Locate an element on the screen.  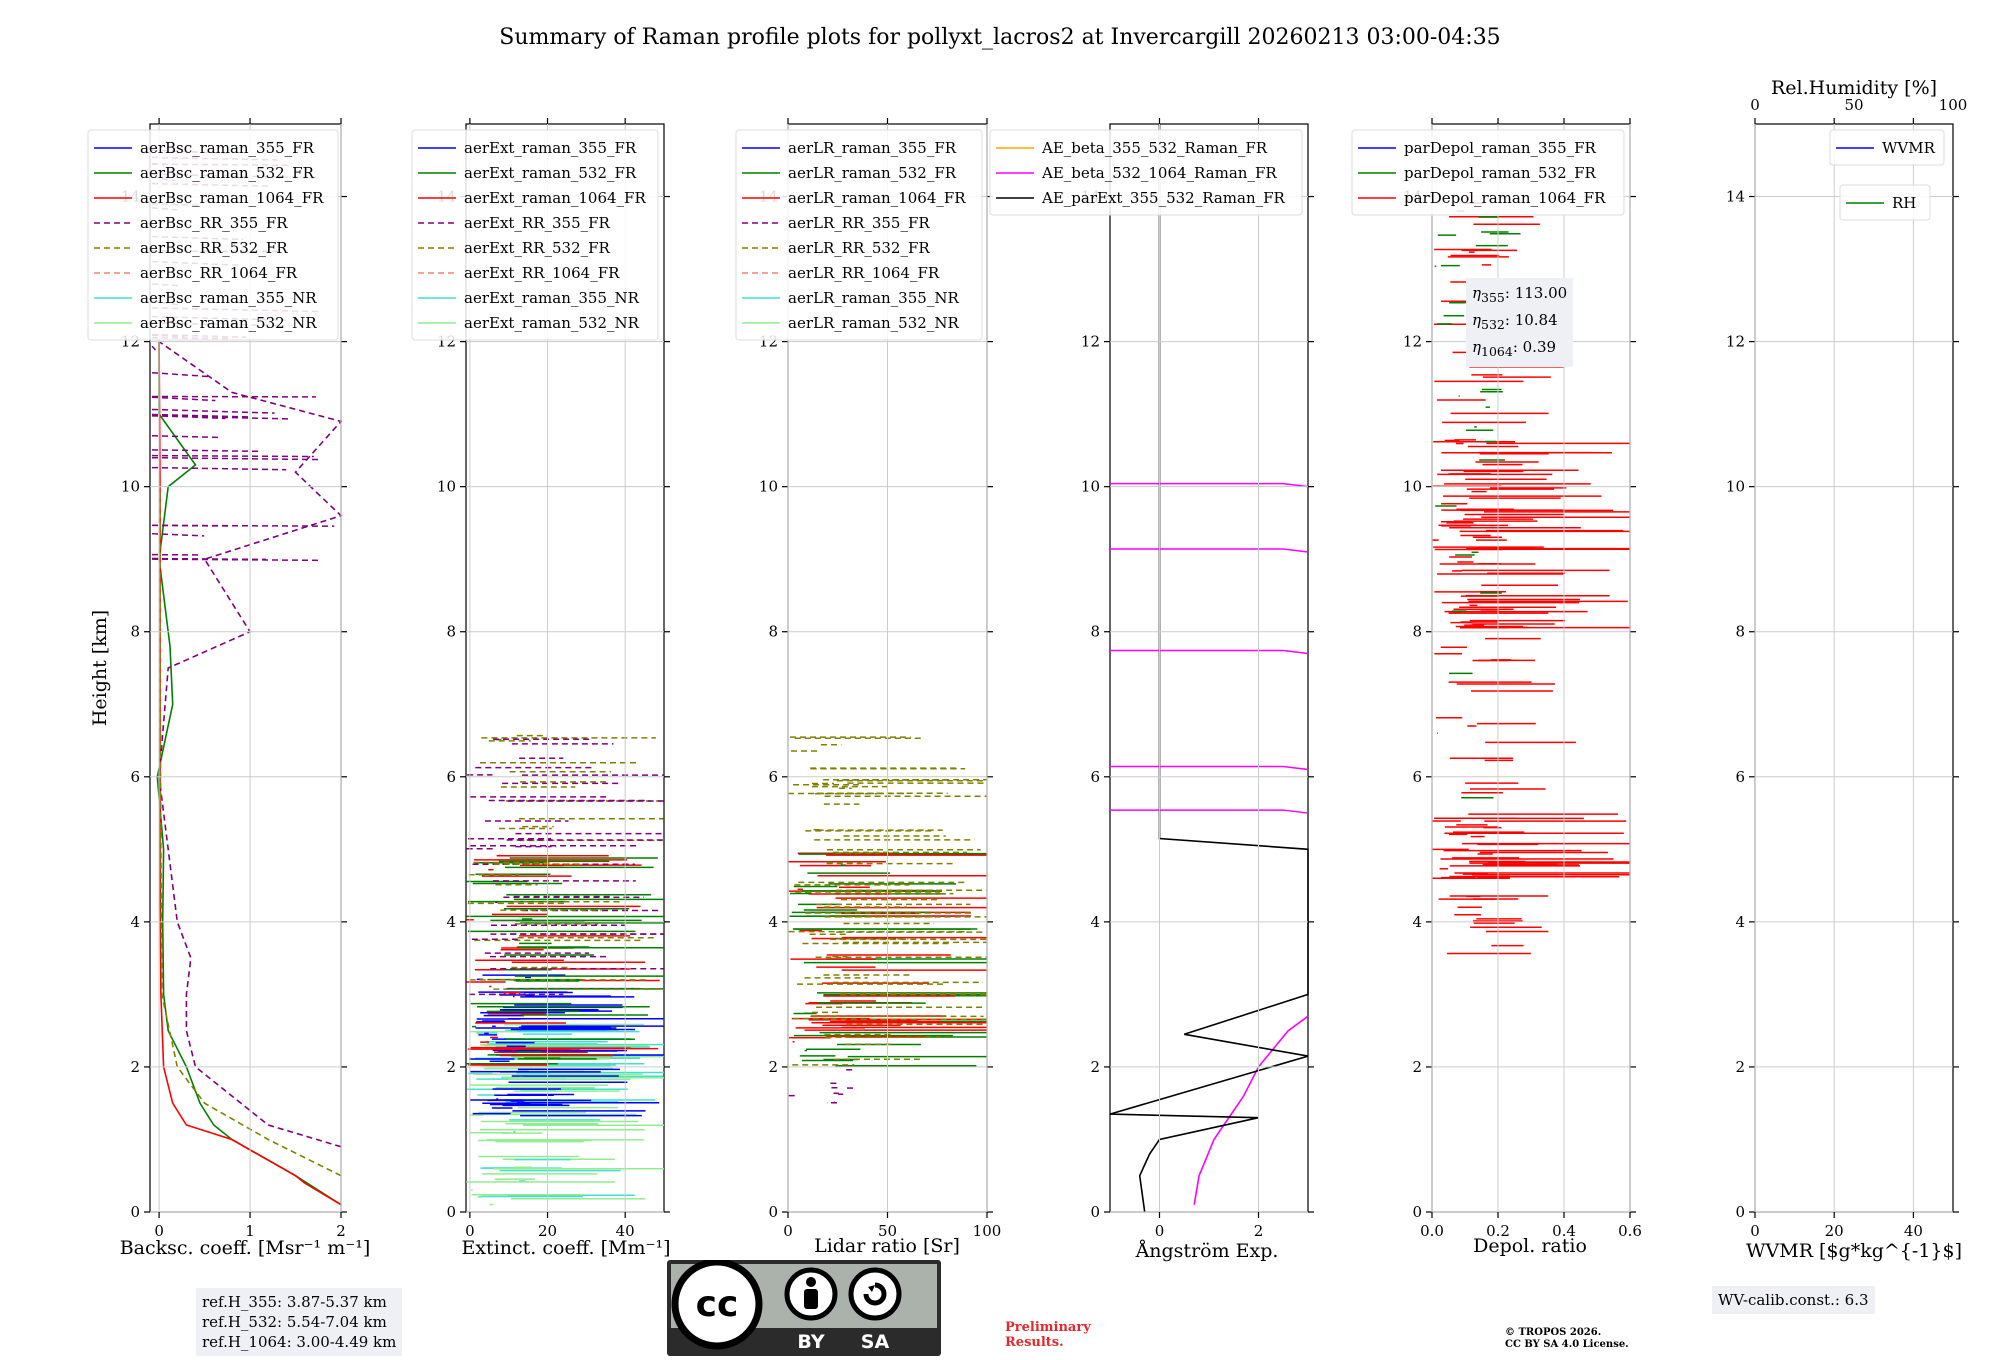
series-line-aerBsc_raman_532_FR is located at coordinates (249, 773).